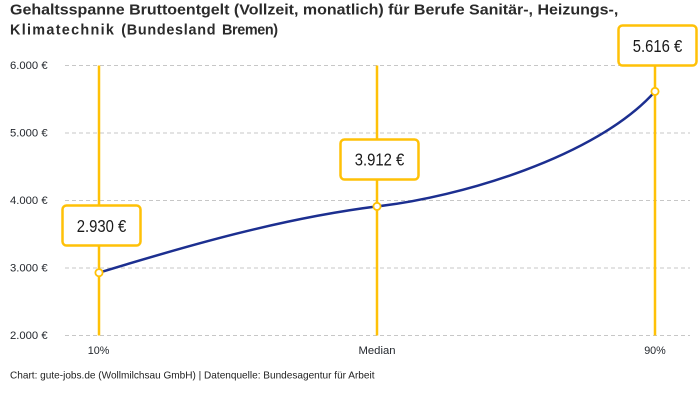  I want to click on svg-text: 2.000 €, so click(29, 336).